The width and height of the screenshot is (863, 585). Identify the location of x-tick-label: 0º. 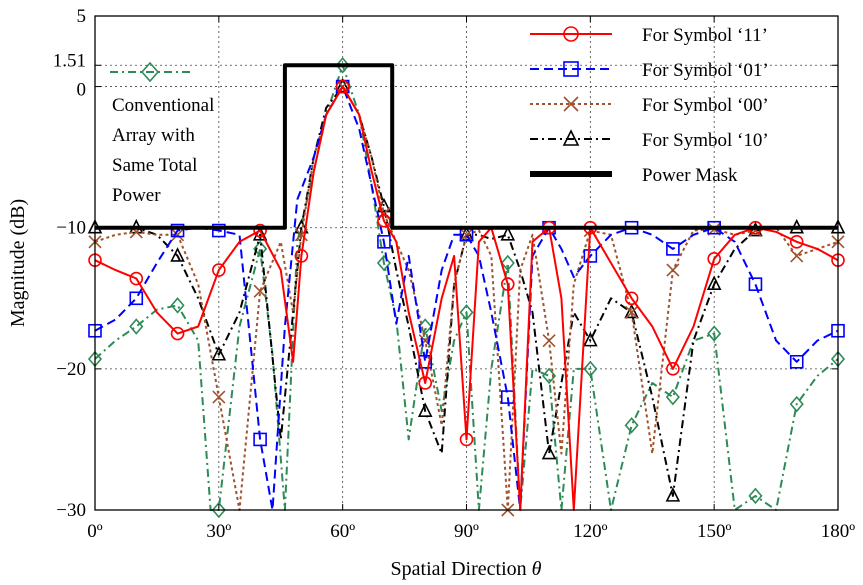
(95, 531).